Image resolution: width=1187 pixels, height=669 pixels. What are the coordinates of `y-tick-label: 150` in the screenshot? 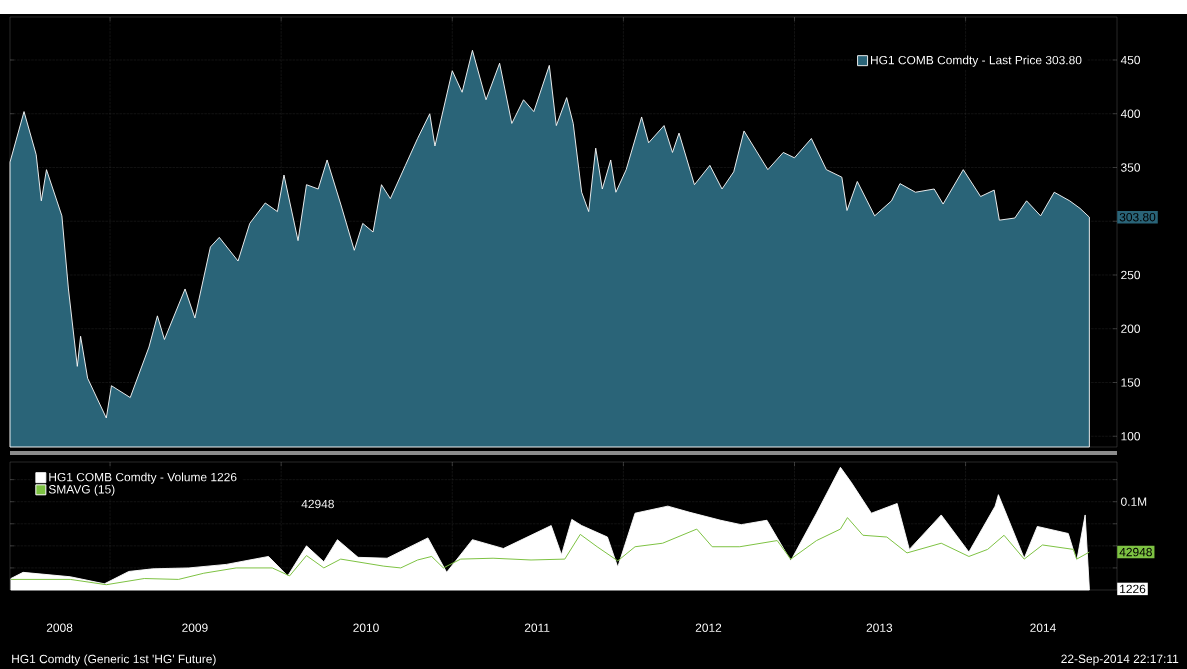 It's located at (1131, 382).